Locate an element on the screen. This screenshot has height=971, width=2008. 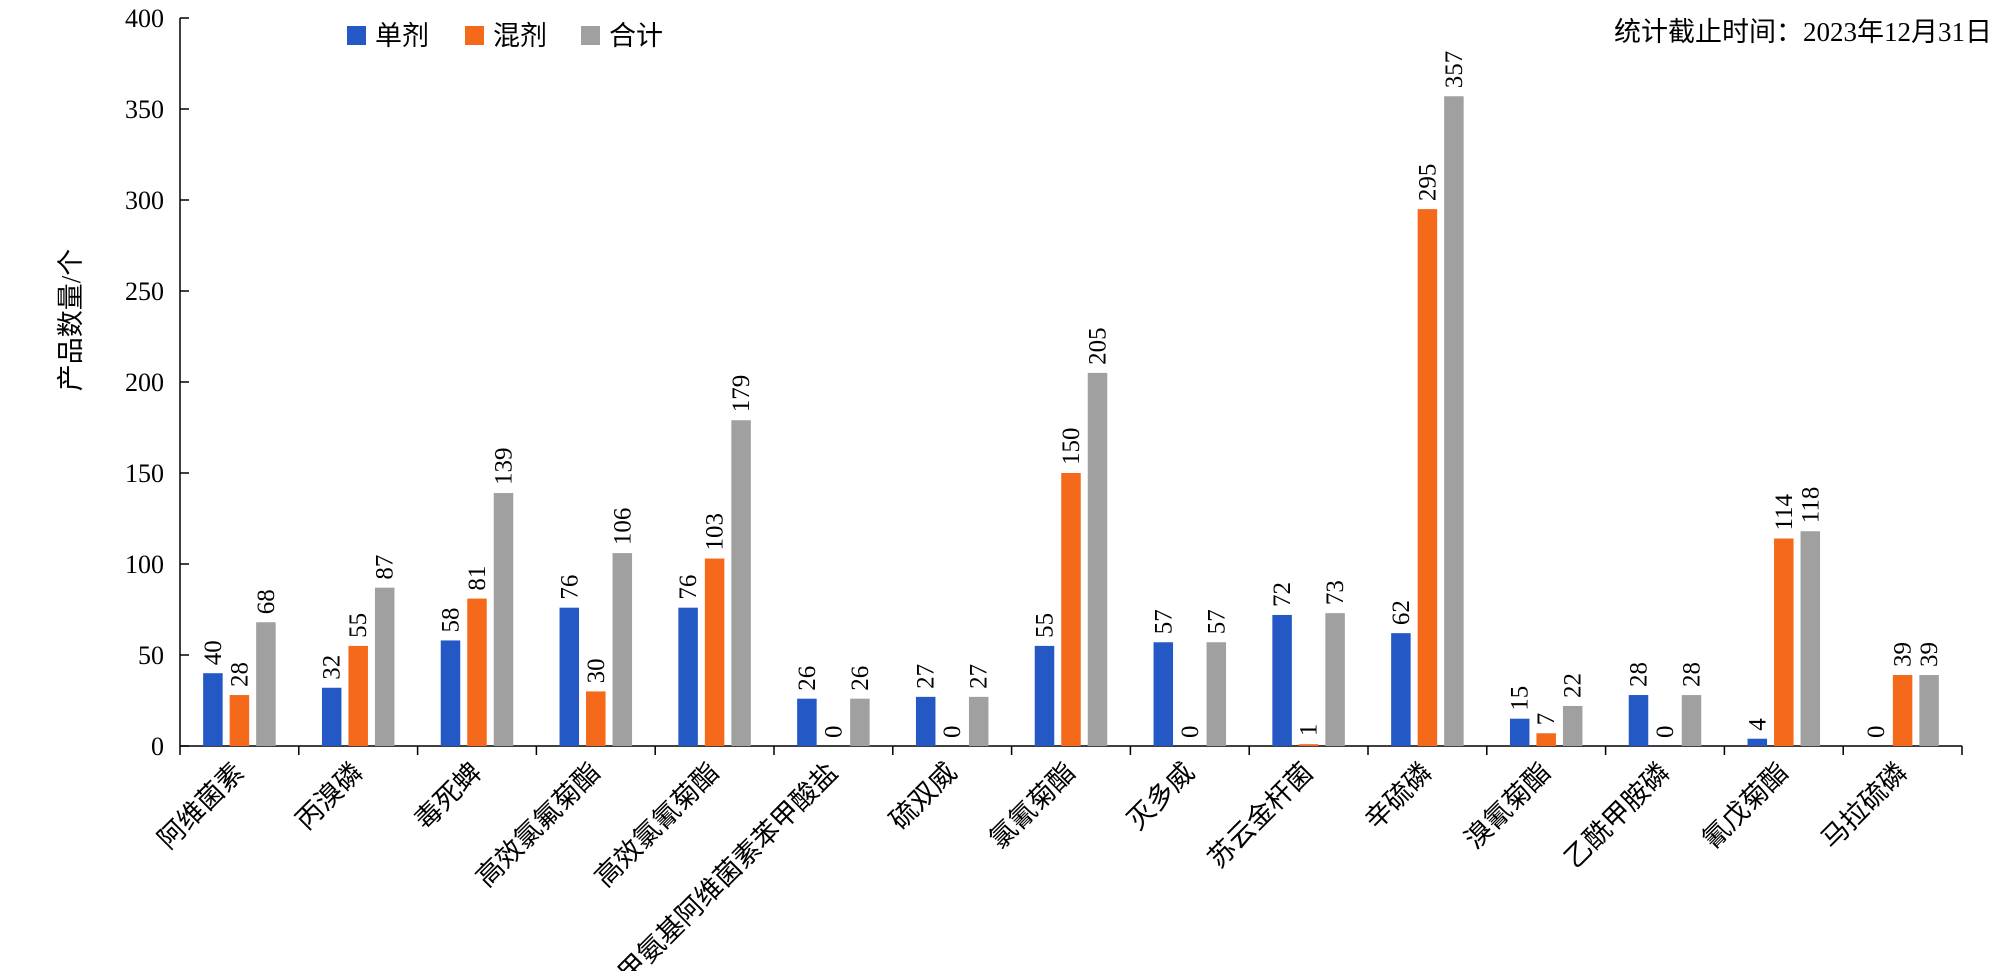
data-label: 73 is located at coordinates (1335, 592).